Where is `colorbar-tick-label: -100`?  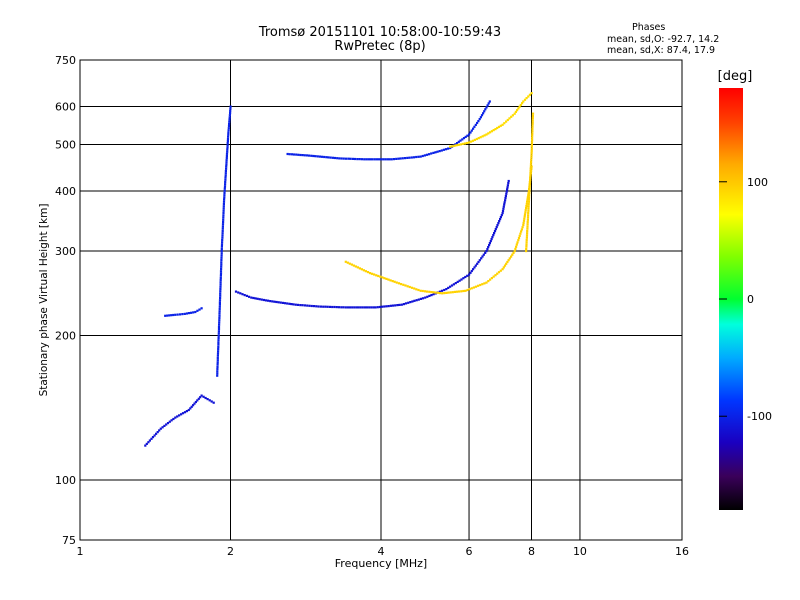
colorbar-tick-label: -100 is located at coordinates (759, 416).